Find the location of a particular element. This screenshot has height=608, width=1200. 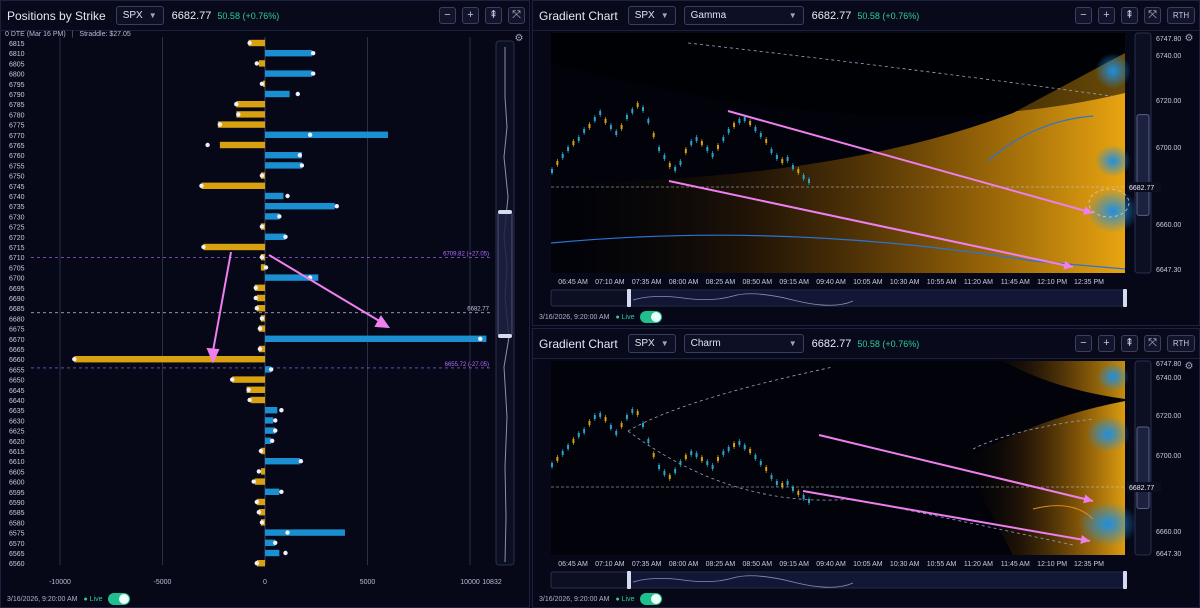

annotation-arrowhead is located at coordinates (1088, 210).